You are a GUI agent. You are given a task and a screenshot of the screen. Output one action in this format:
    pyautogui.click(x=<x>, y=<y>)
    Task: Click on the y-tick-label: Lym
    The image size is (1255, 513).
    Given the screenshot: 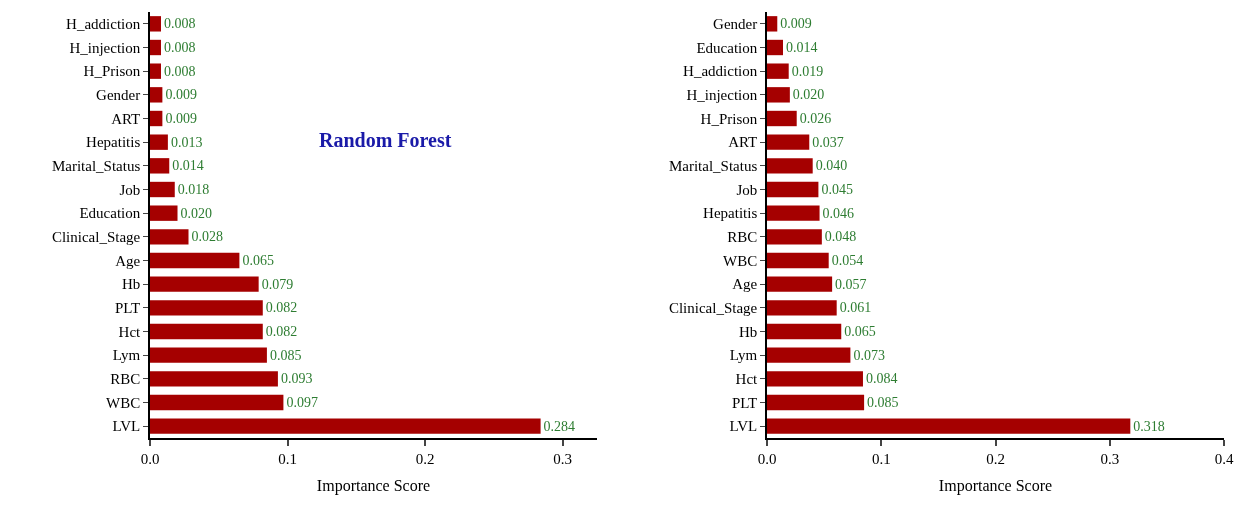 What is the action you would take?
    pyautogui.click(x=126, y=355)
    